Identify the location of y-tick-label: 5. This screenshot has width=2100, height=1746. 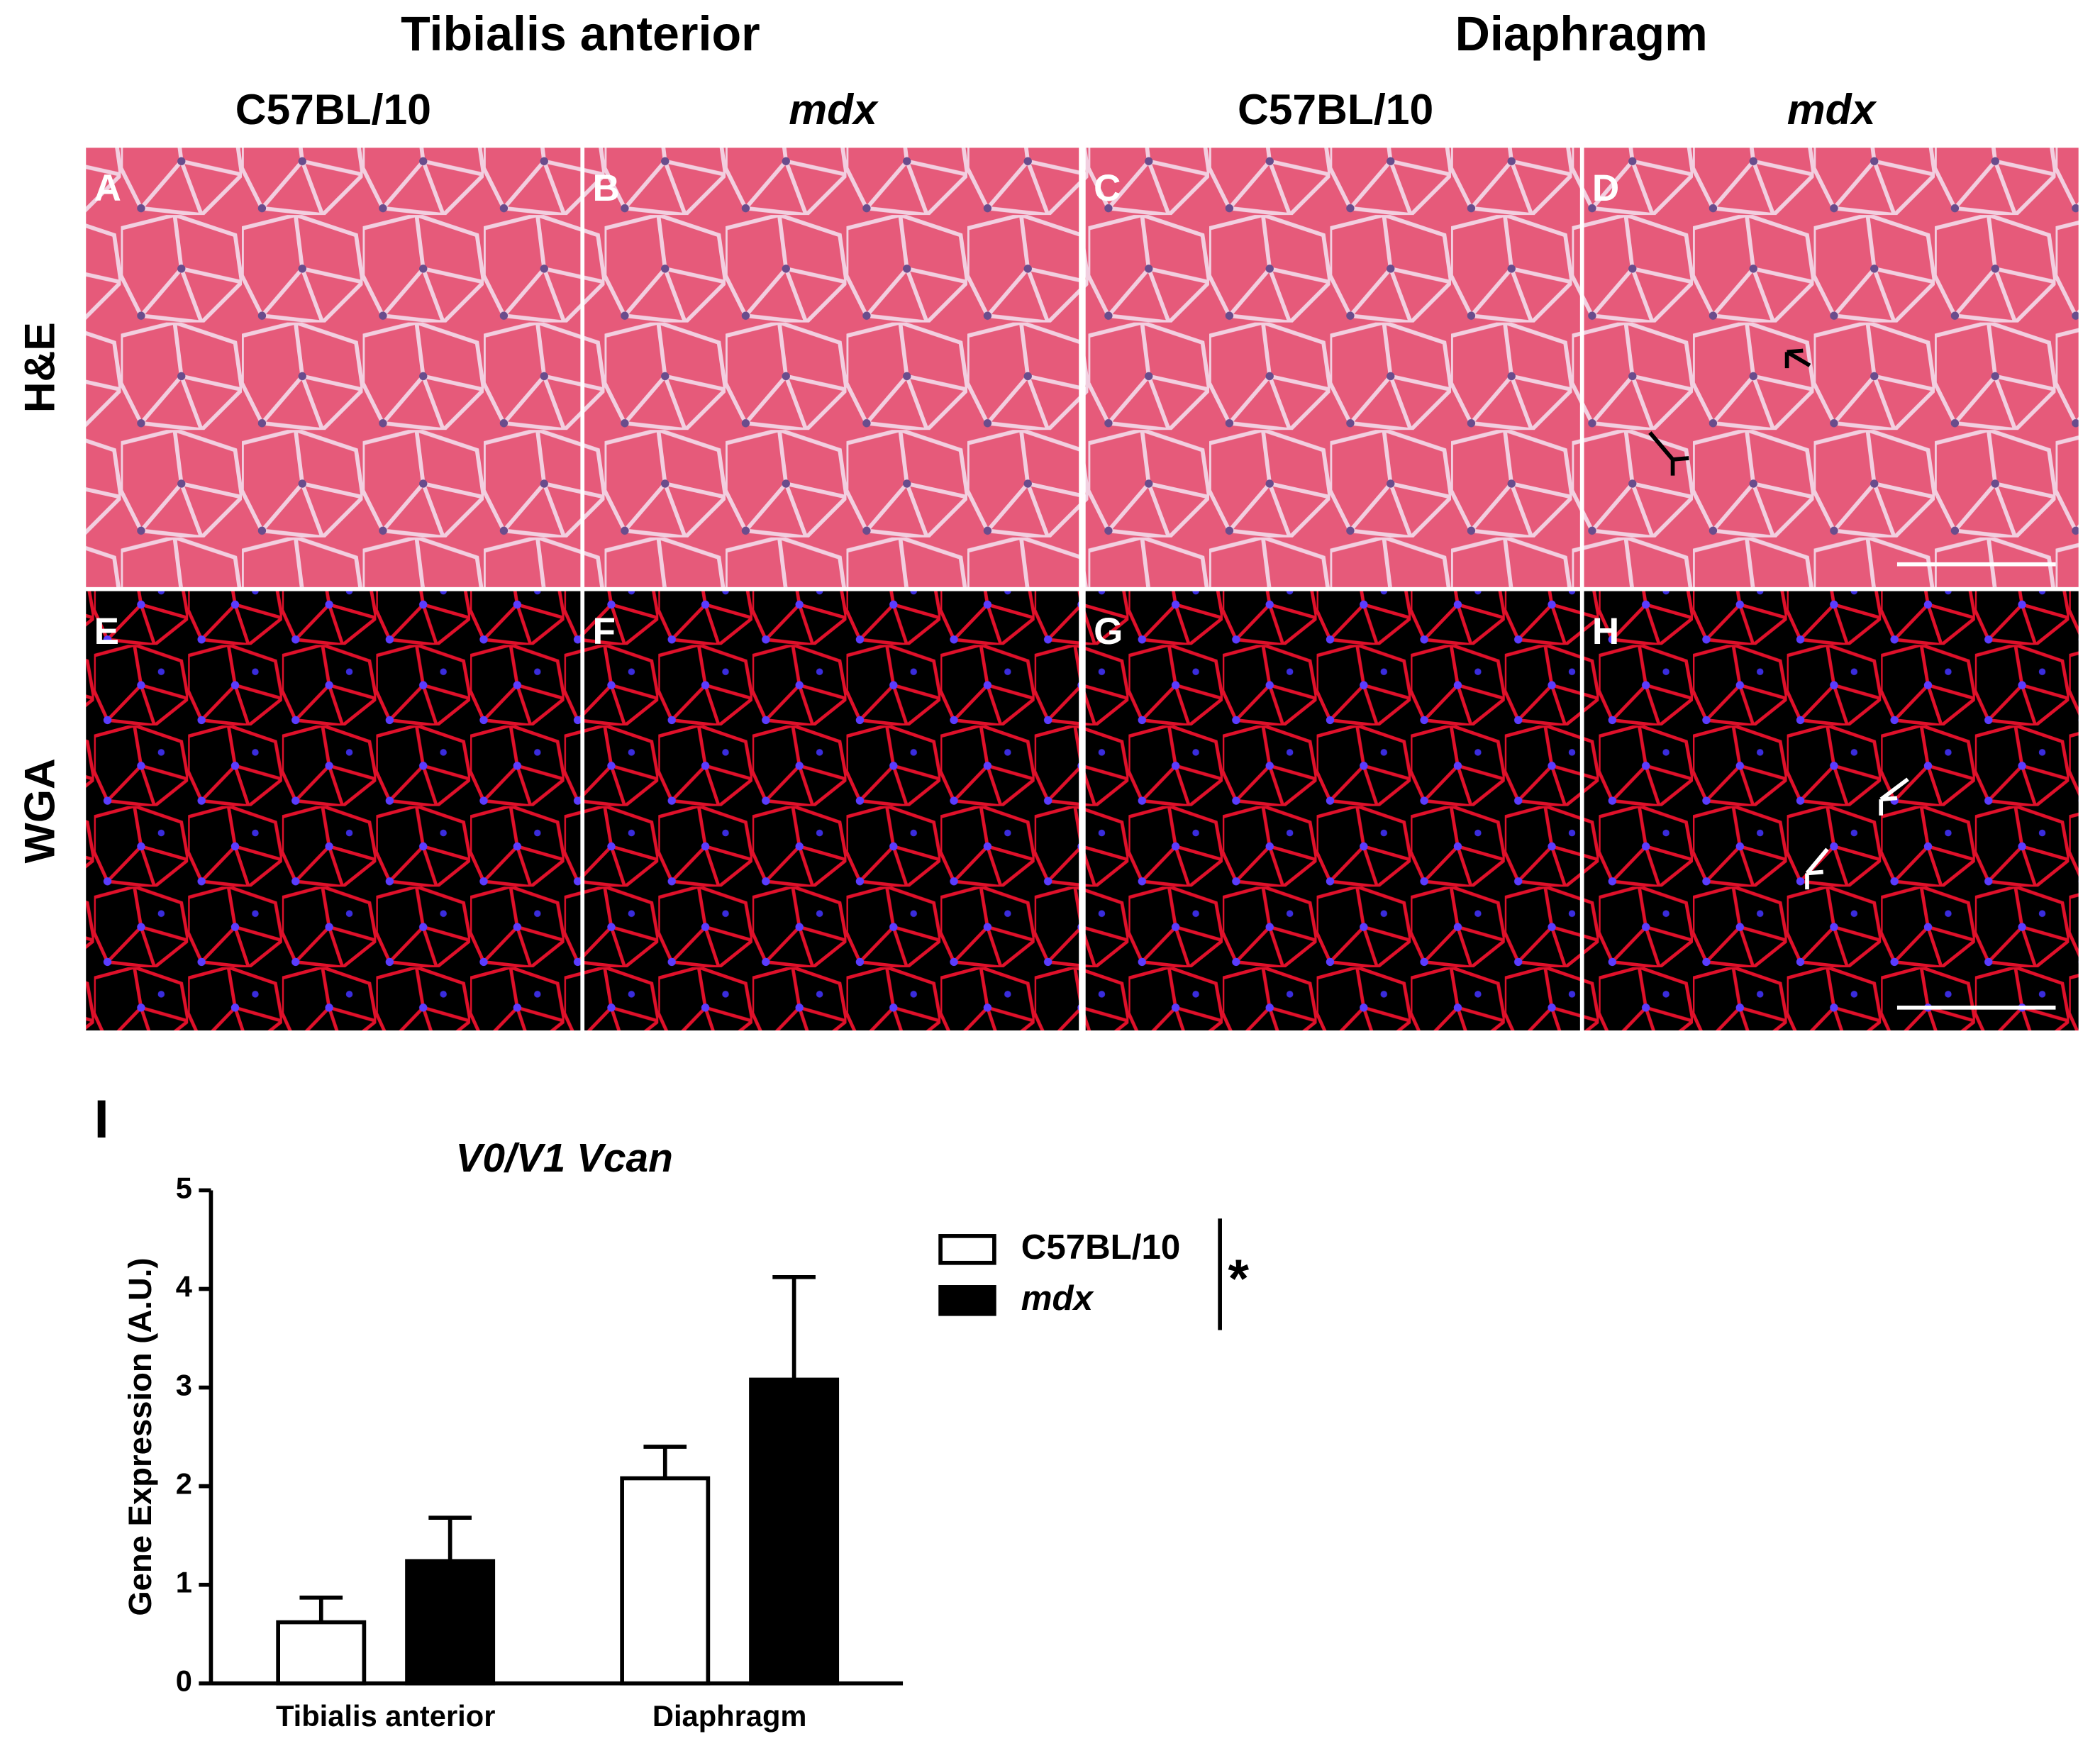
(184, 1187).